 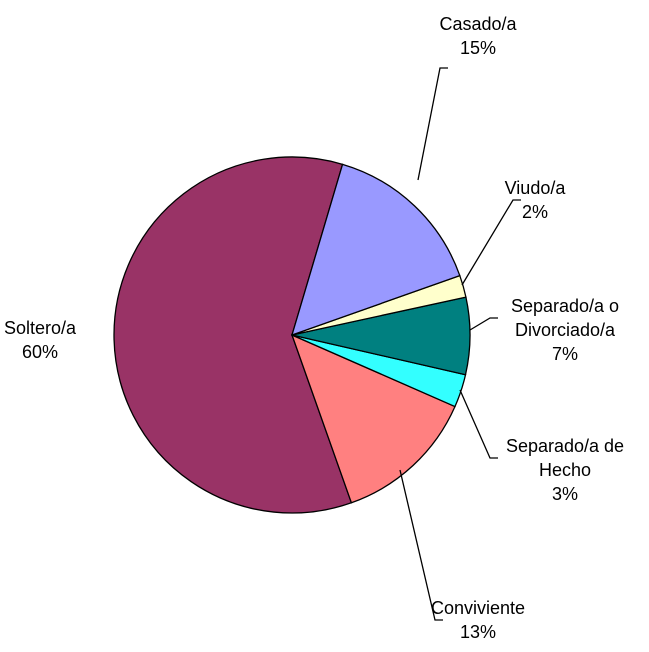 I want to click on slice-label: Viudo/a 2%, so click(x=535, y=200).